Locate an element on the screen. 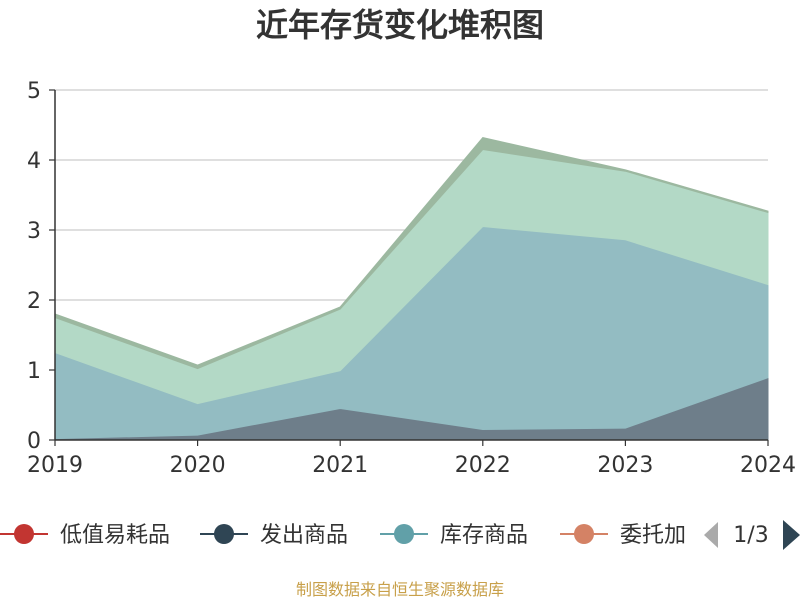 The height and width of the screenshot is (600, 800). y-tick-label: 4 is located at coordinates (34, 161).